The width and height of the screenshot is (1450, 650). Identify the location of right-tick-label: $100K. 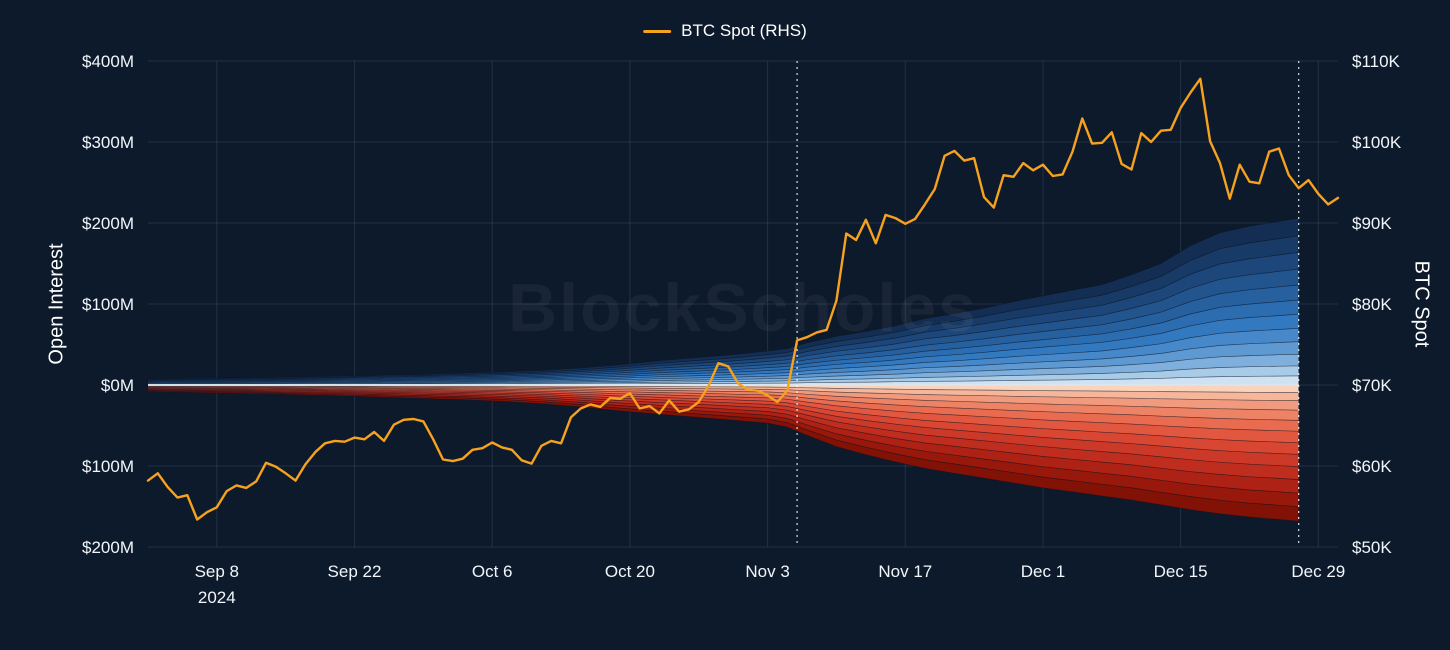
(1377, 142).